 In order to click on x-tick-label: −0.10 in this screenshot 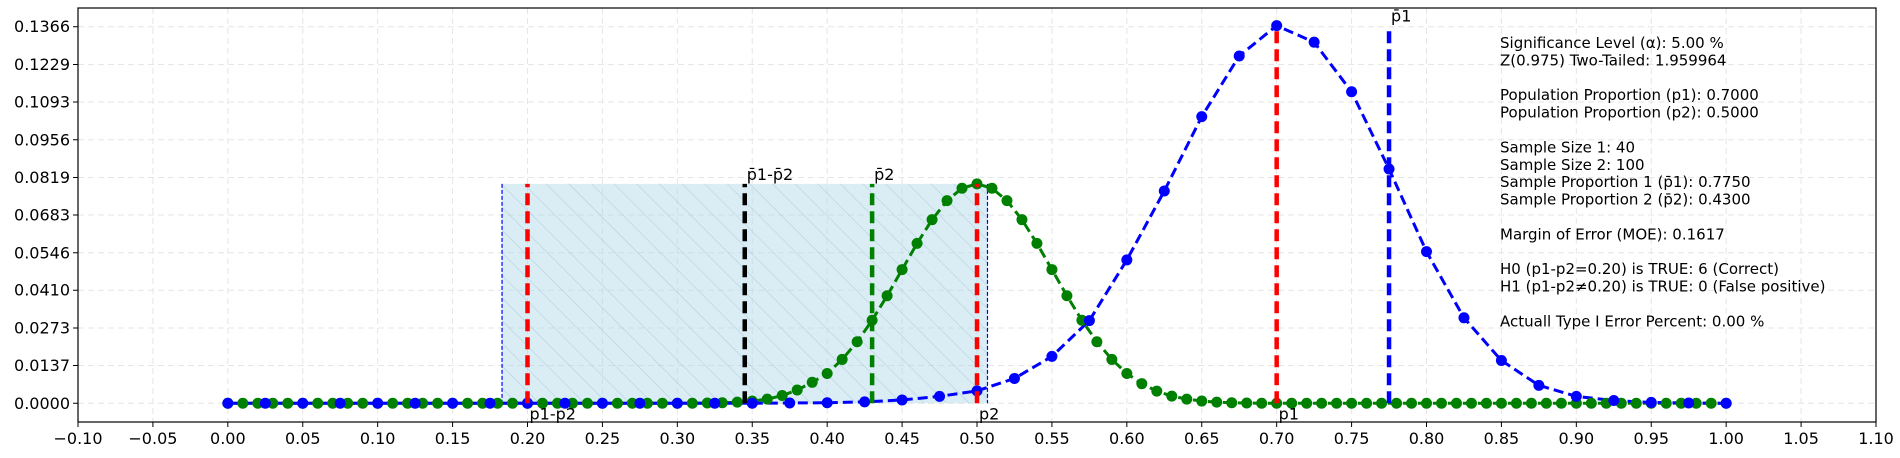, I will do `click(77, 438)`.